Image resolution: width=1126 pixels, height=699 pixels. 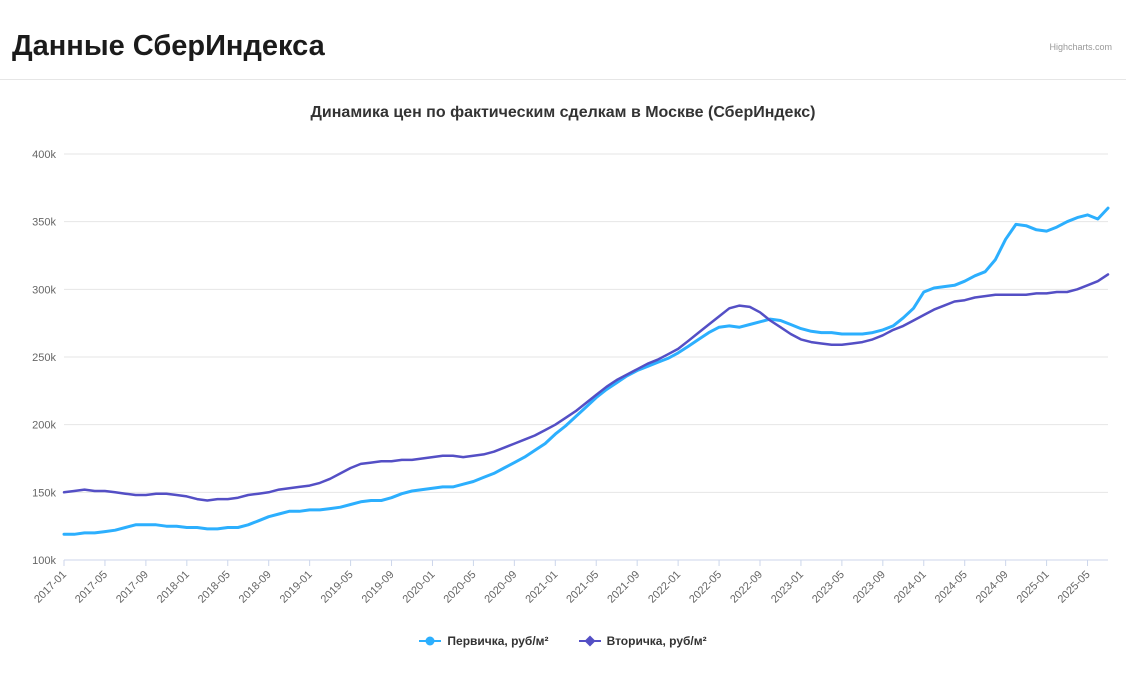 What do you see at coordinates (746, 587) in the screenshot?
I see `x-axis-tick-label: 2022-09` at bounding box center [746, 587].